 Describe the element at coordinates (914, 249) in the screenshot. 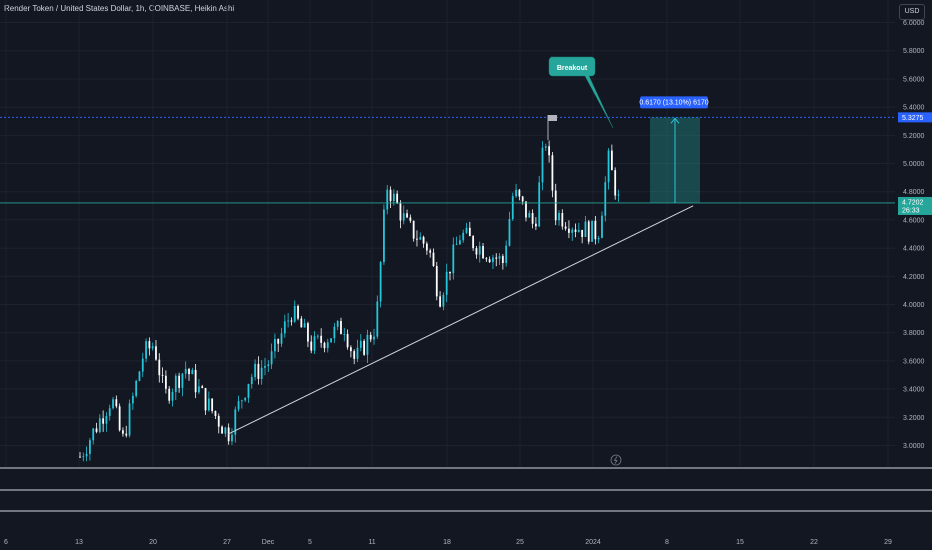

I see `price-tick-label: 4.4000` at that location.